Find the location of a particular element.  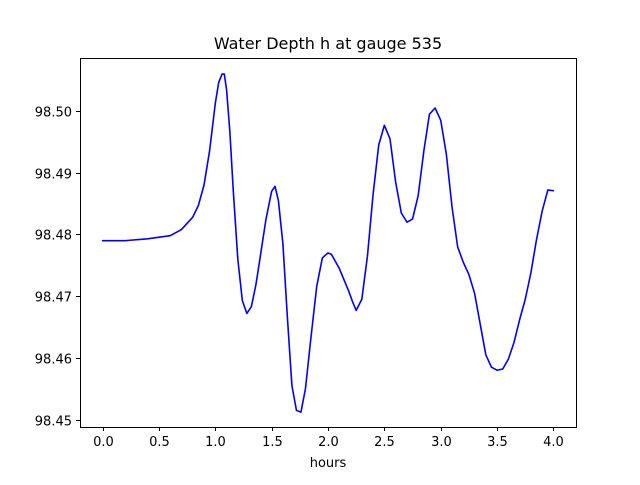

x-axis: 0.0 0.5 1.0 1.5 2.0 2.5 3.0 3.5 4.0 is located at coordinates (328, 438).